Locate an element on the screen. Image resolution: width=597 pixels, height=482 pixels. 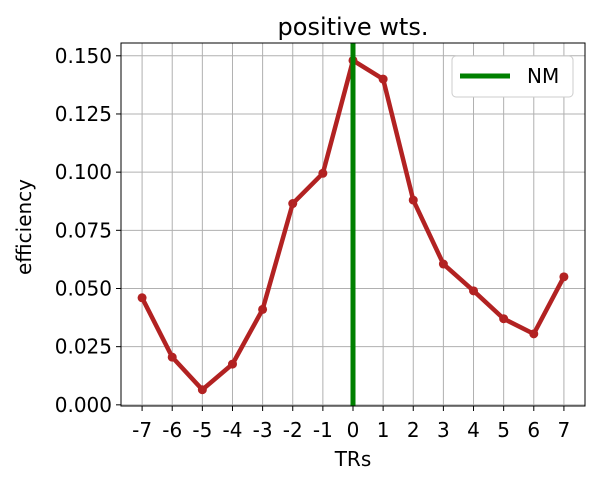
x-tick-label: 3 is located at coordinates (443, 430).